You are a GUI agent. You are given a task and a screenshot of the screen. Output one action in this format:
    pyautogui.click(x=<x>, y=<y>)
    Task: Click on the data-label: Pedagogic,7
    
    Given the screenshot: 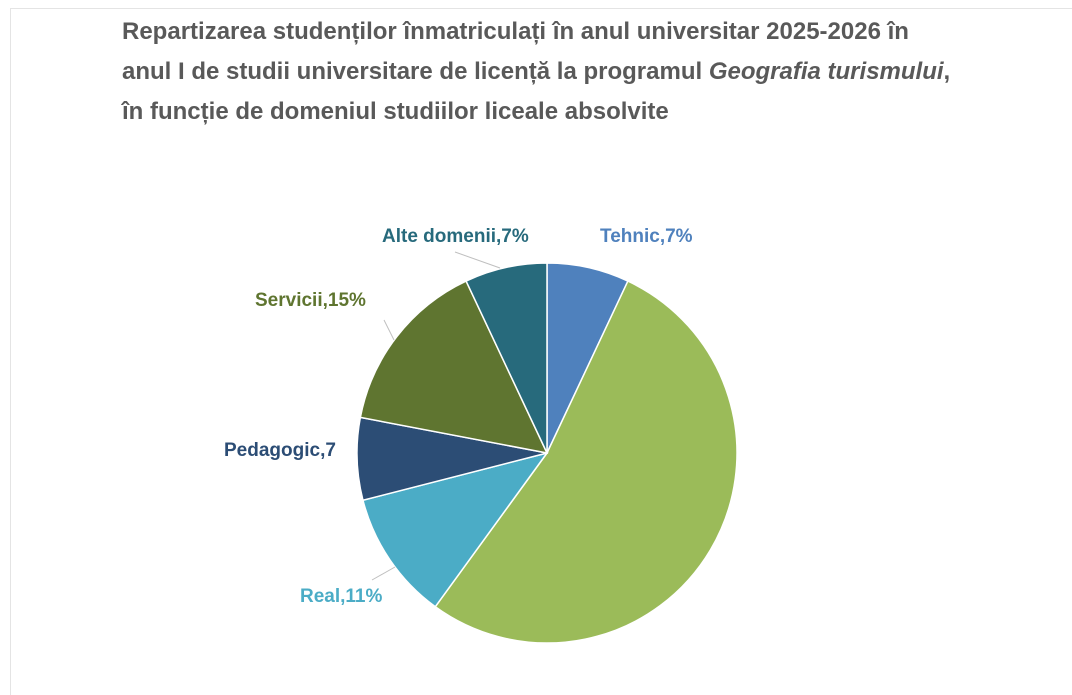 What is the action you would take?
    pyautogui.click(x=280, y=450)
    